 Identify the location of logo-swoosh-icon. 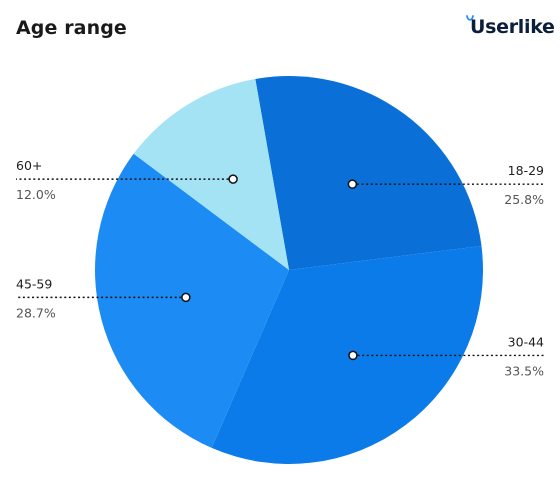
(470, 18).